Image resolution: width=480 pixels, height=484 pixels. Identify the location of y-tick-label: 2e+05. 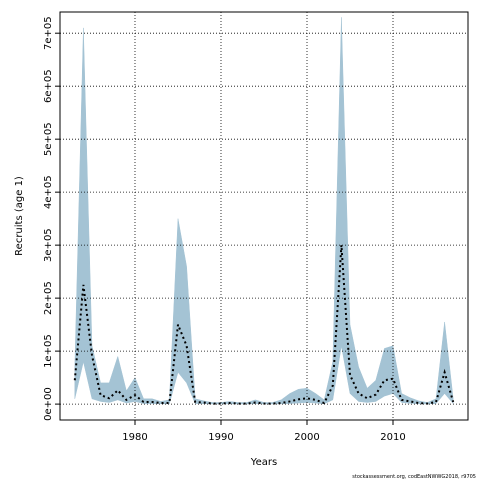
(48, 298).